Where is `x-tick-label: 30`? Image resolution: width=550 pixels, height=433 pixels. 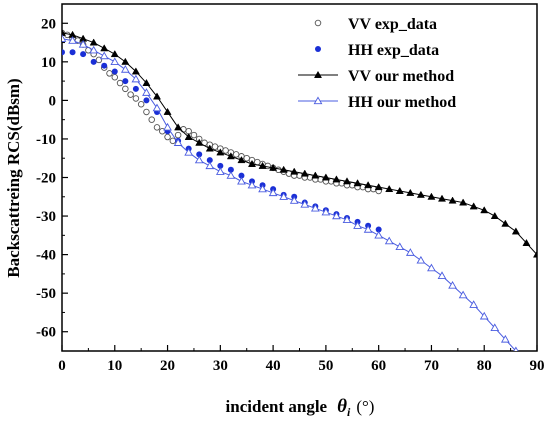 x-tick-label: 30 is located at coordinates (220, 366).